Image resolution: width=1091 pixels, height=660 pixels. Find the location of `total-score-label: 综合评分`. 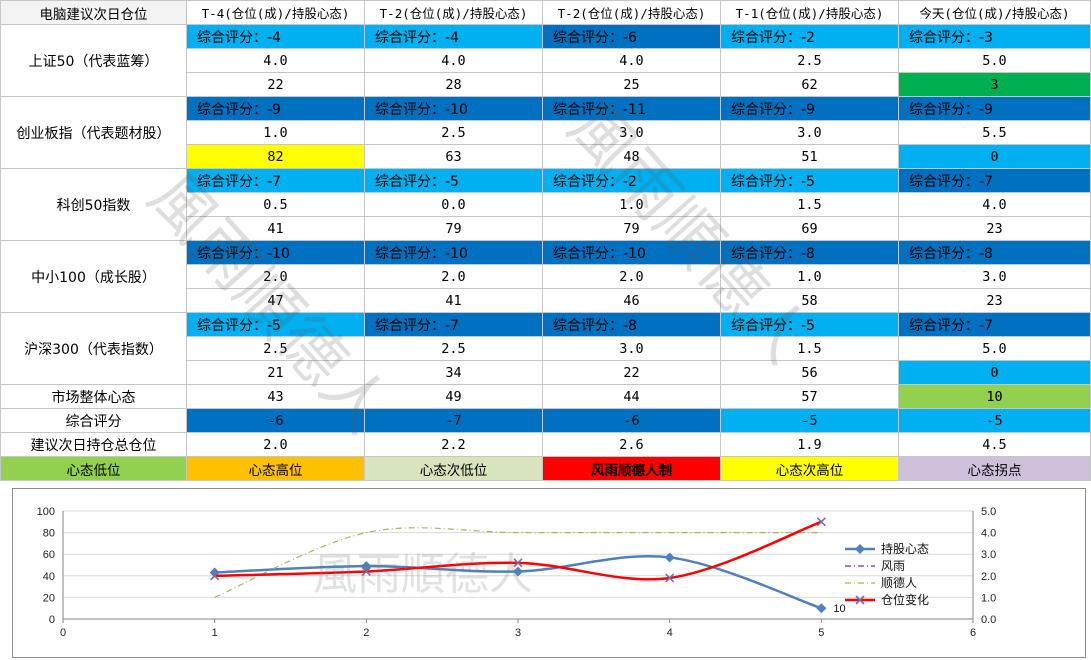

total-score-label: 综合评分 is located at coordinates (93, 420).